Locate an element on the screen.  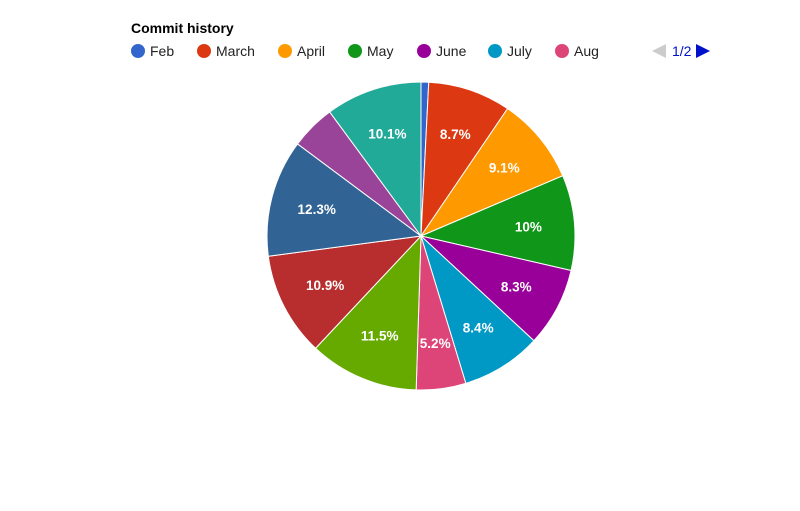
legend-item-july: July is located at coordinates (510, 51).